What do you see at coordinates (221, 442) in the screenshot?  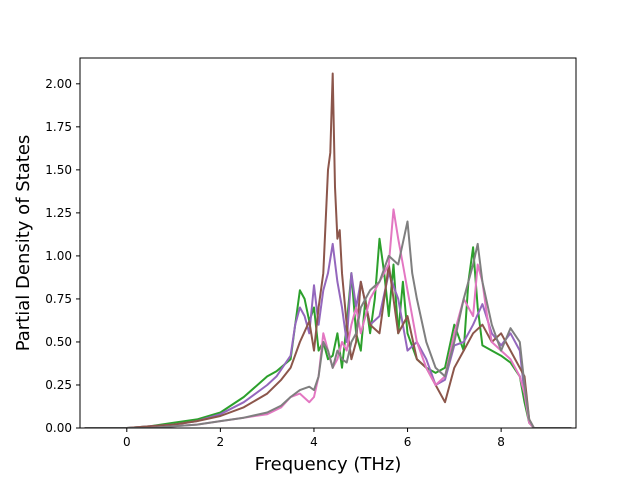 I see `x-tick-label: 2` at bounding box center [221, 442].